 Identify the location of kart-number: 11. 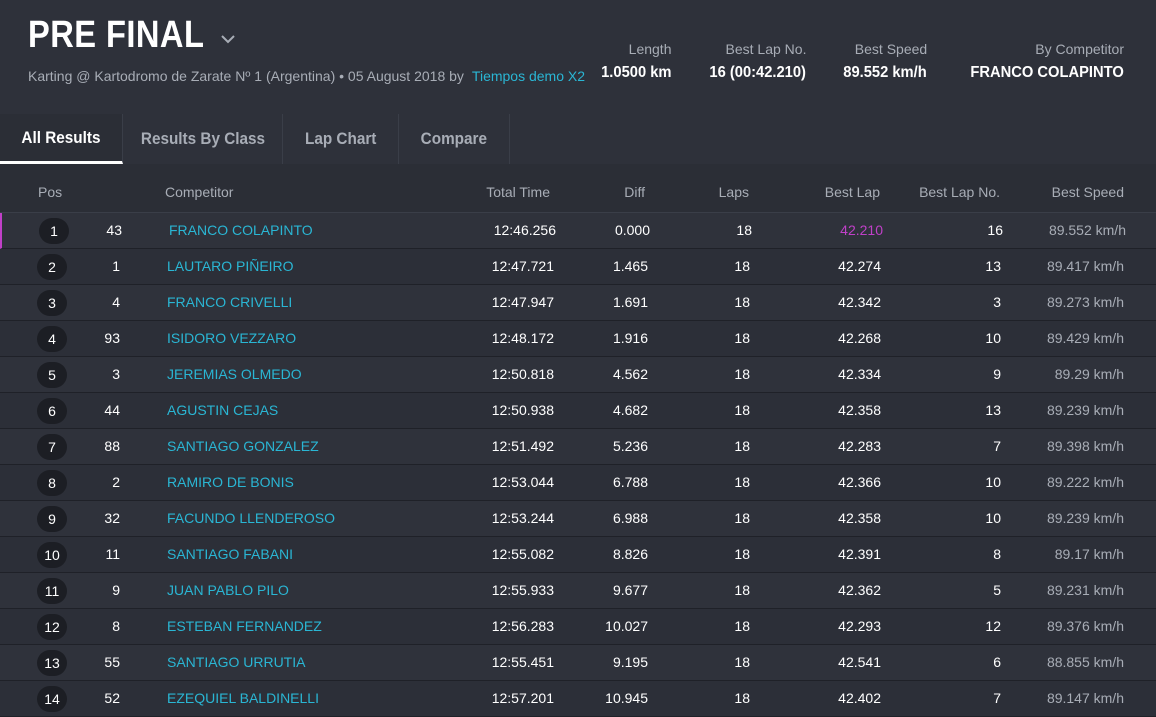
(112, 554).